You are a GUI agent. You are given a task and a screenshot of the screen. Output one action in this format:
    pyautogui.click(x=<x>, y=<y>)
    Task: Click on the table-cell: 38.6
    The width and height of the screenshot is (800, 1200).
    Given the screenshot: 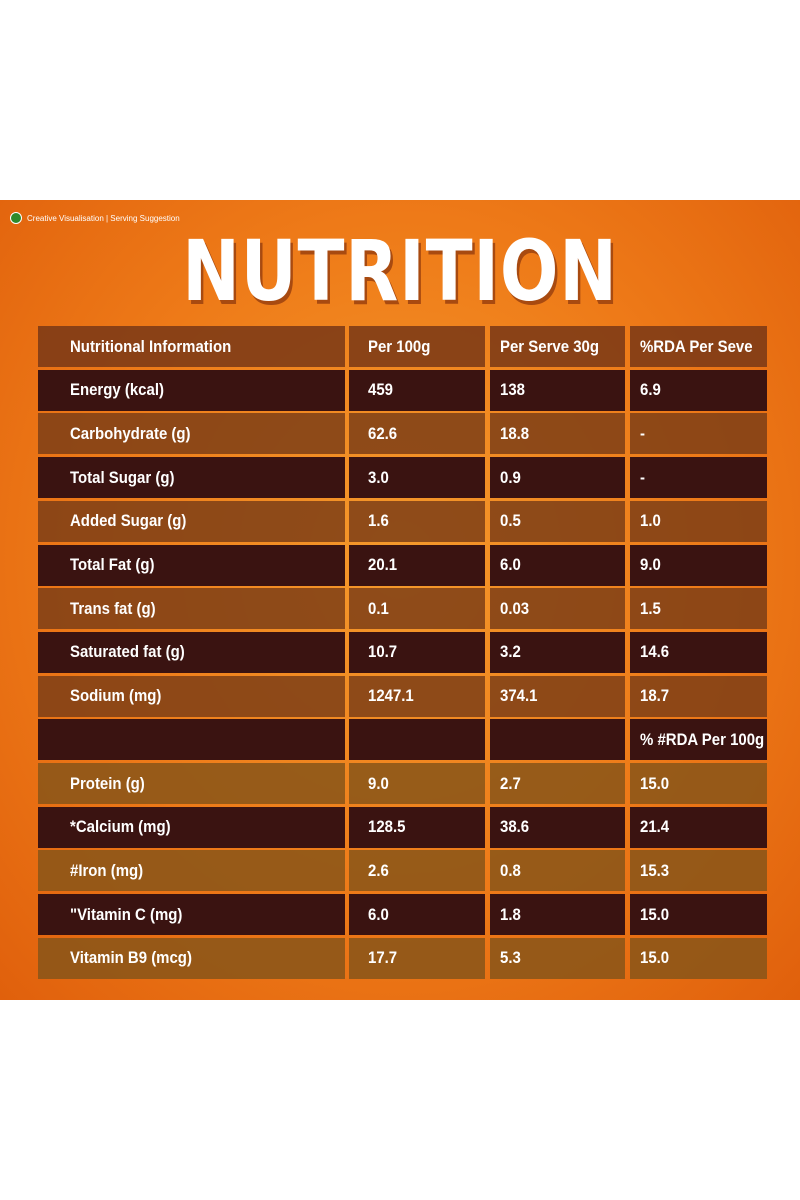 What is the action you would take?
    pyautogui.click(x=557, y=827)
    